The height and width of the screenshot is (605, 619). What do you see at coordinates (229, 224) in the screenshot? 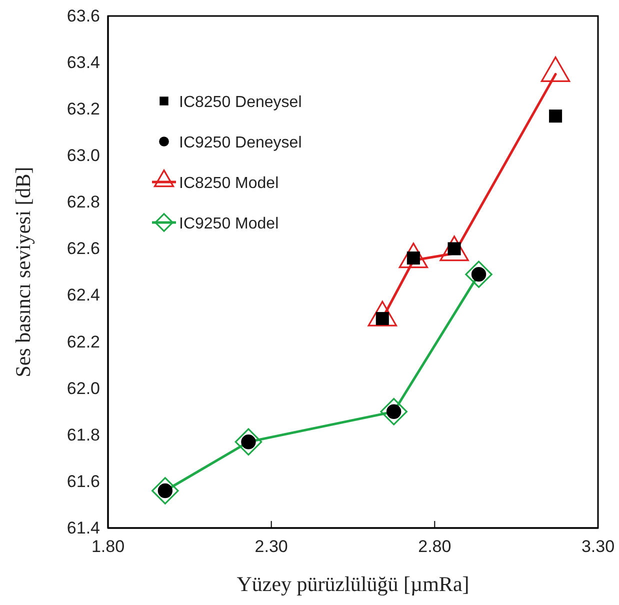
I see `legend-label: IC9250 Model` at bounding box center [229, 224].